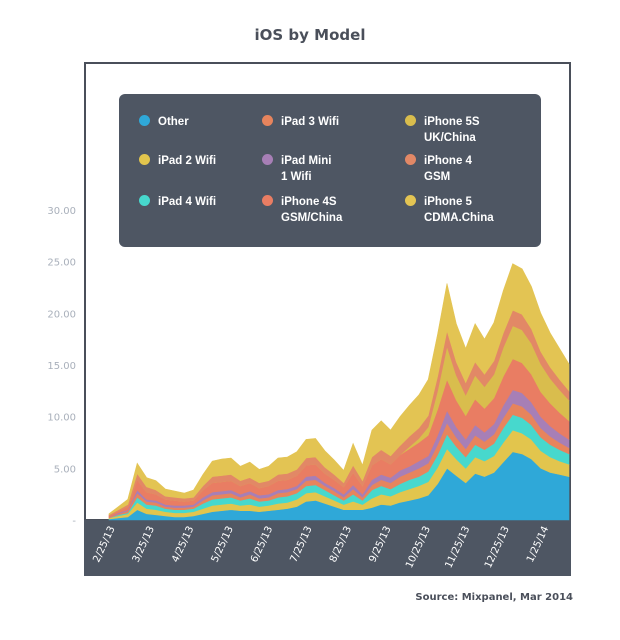  Describe the element at coordinates (61, 263) in the screenshot. I see `y-tick-label: 25.00` at that location.